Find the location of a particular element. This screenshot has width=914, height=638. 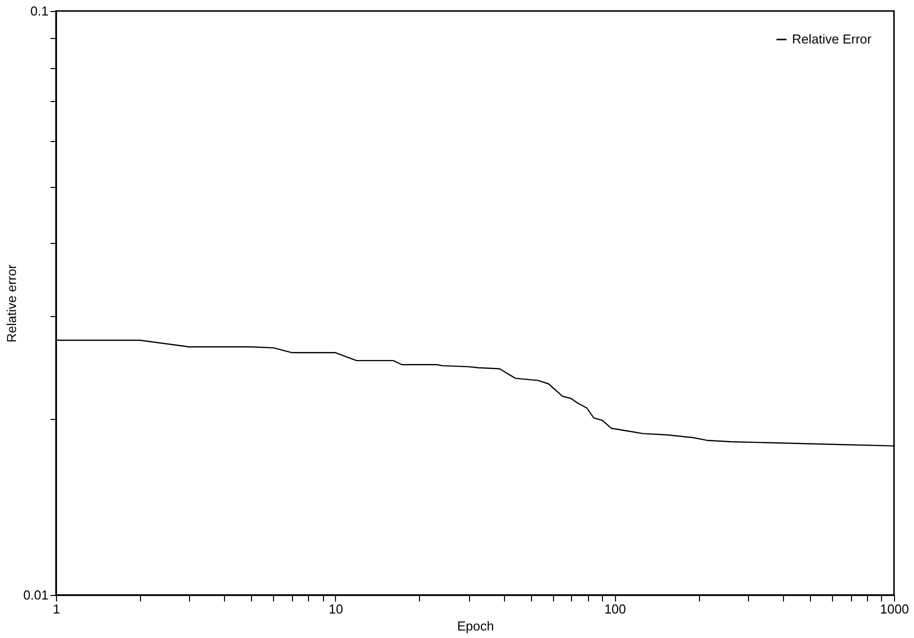

y-tick-label: 0.1 is located at coordinates (39, 11).